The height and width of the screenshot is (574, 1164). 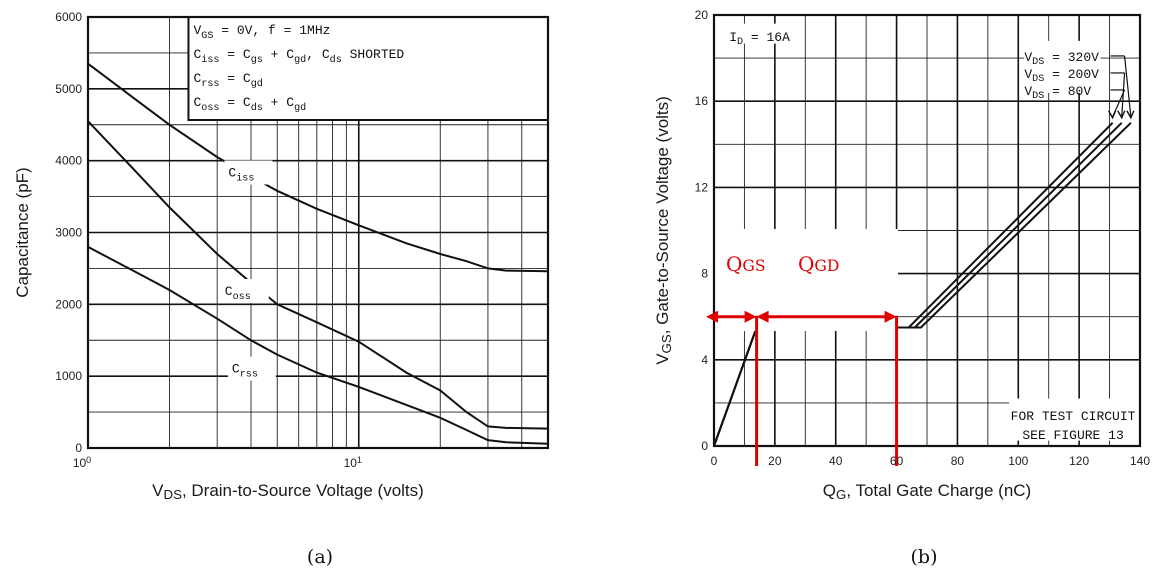 What do you see at coordinates (1067, 91) in the screenshot?
I see `text-run: = 80V` at bounding box center [1067, 91].